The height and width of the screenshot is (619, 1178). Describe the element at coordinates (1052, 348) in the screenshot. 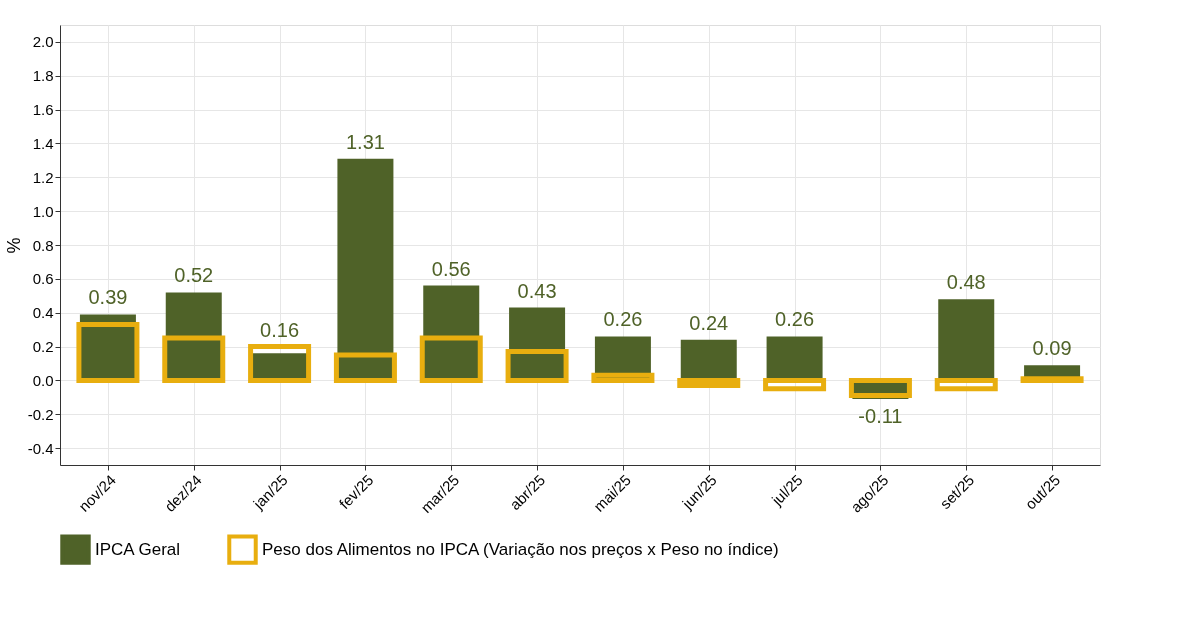

I see `data-label: 0.09` at that location.